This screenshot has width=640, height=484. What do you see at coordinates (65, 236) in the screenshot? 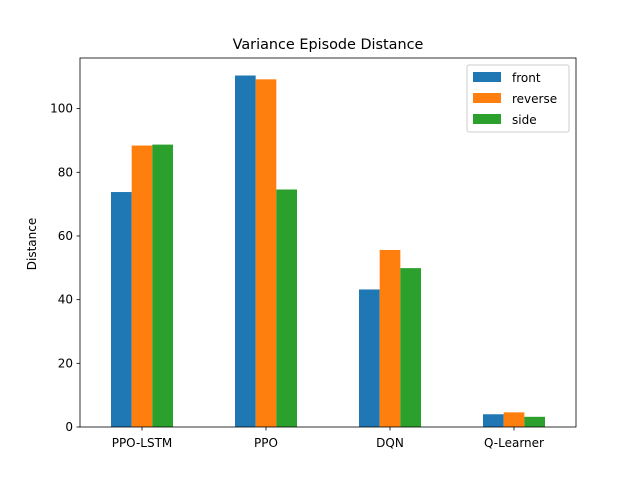
I see `y-tick-label: 60` at bounding box center [65, 236].